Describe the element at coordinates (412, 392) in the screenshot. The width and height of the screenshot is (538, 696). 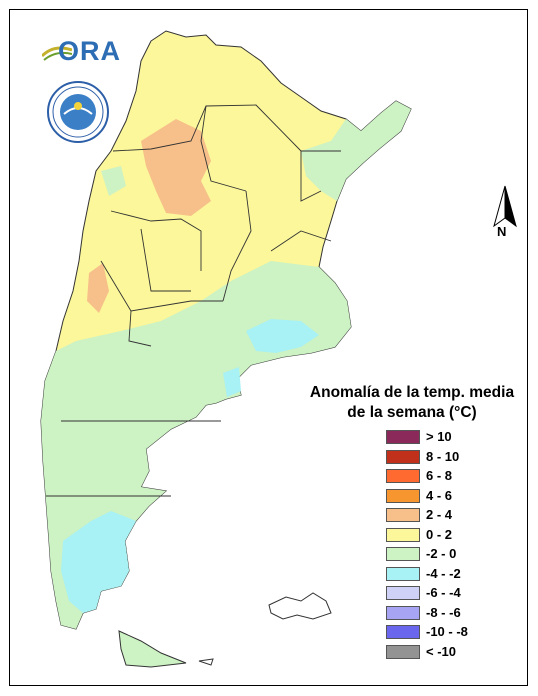
I see `legend-title-line1: Anomalía de la temp. media` at that location.